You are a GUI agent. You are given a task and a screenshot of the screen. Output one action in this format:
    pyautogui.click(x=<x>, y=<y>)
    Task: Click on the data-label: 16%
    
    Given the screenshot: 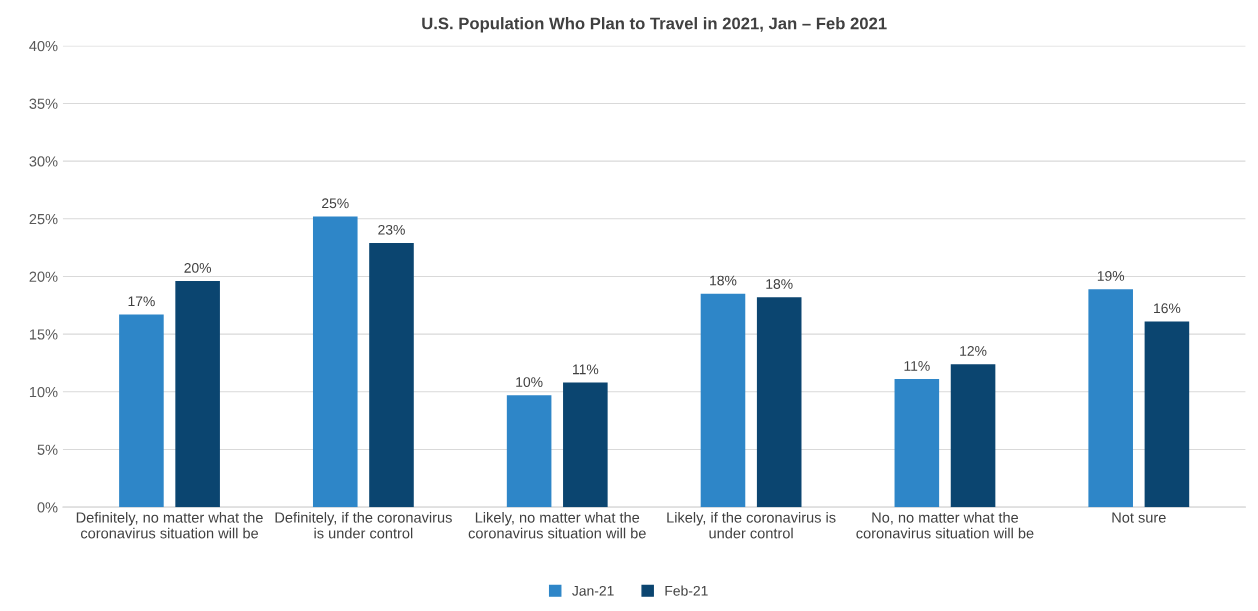 What is the action you would take?
    pyautogui.click(x=1167, y=308)
    